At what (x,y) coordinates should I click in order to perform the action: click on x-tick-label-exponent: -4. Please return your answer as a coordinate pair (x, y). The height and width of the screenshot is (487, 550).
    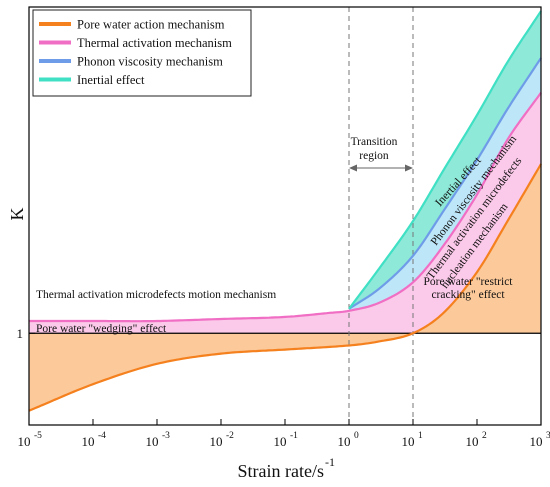
    Looking at the image, I should click on (102, 436).